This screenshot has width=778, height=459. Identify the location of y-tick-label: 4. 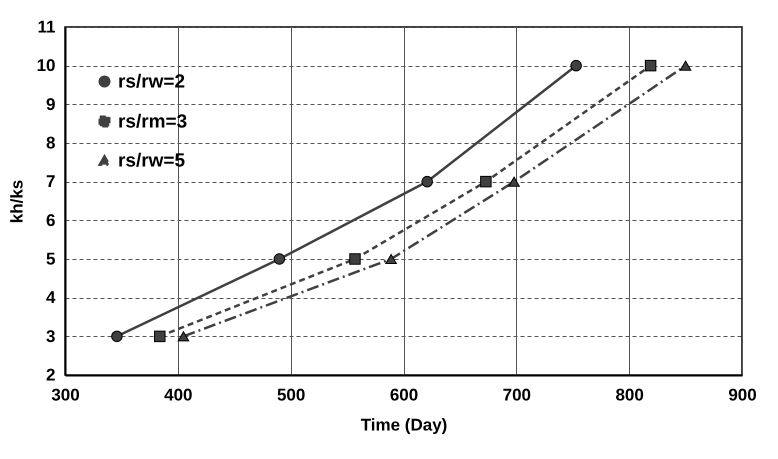
(51, 298).